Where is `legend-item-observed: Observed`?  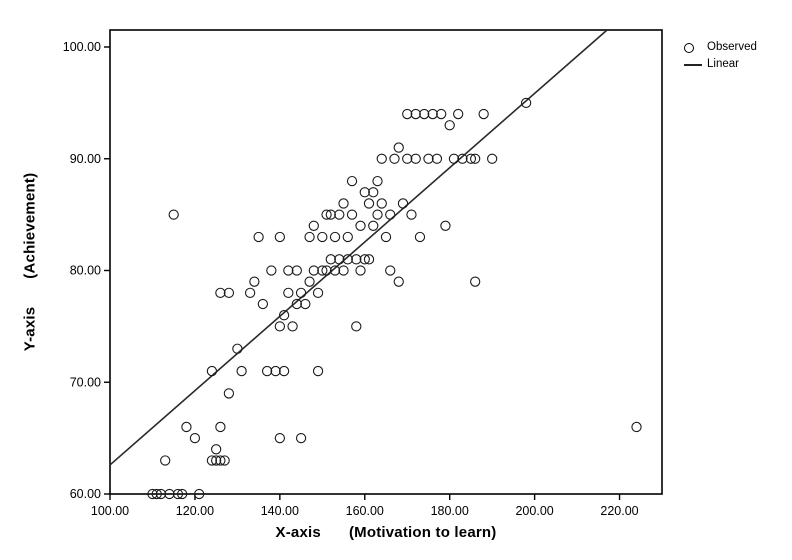
legend-item-observed: Observed is located at coordinates (720, 47).